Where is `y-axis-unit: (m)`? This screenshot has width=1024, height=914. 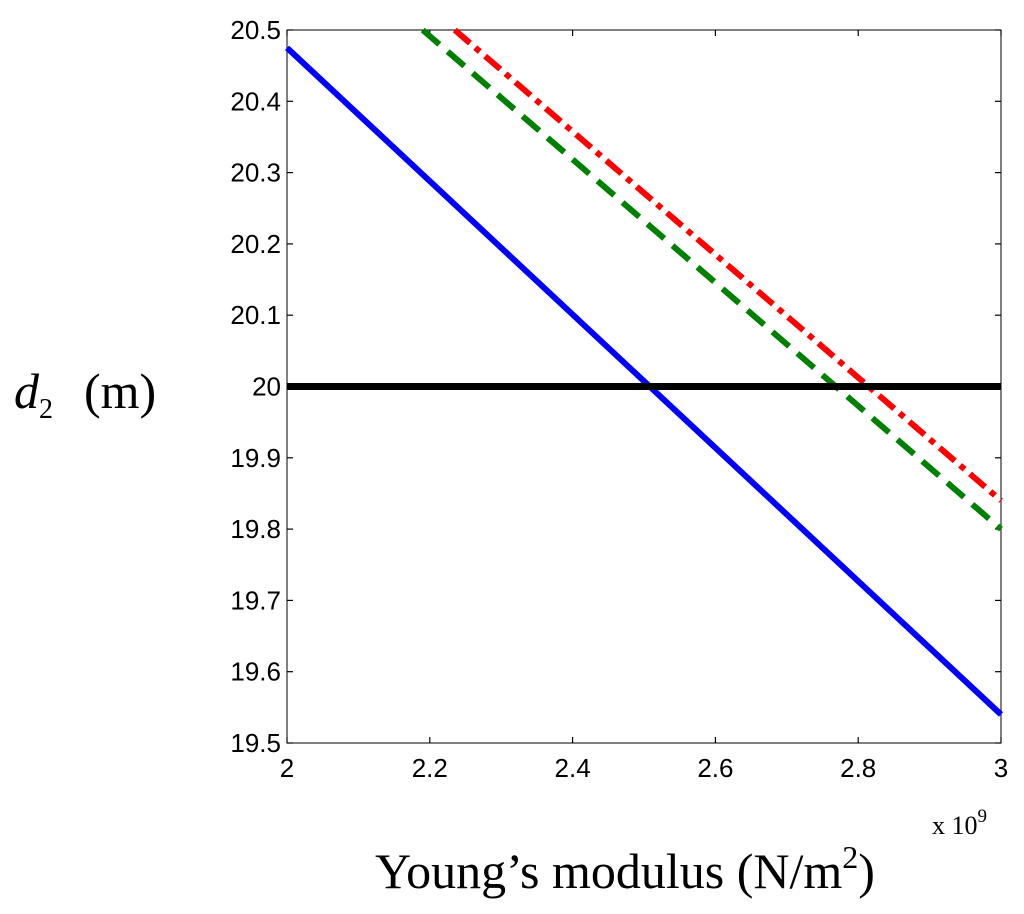
y-axis-unit: (m) is located at coordinates (120, 391).